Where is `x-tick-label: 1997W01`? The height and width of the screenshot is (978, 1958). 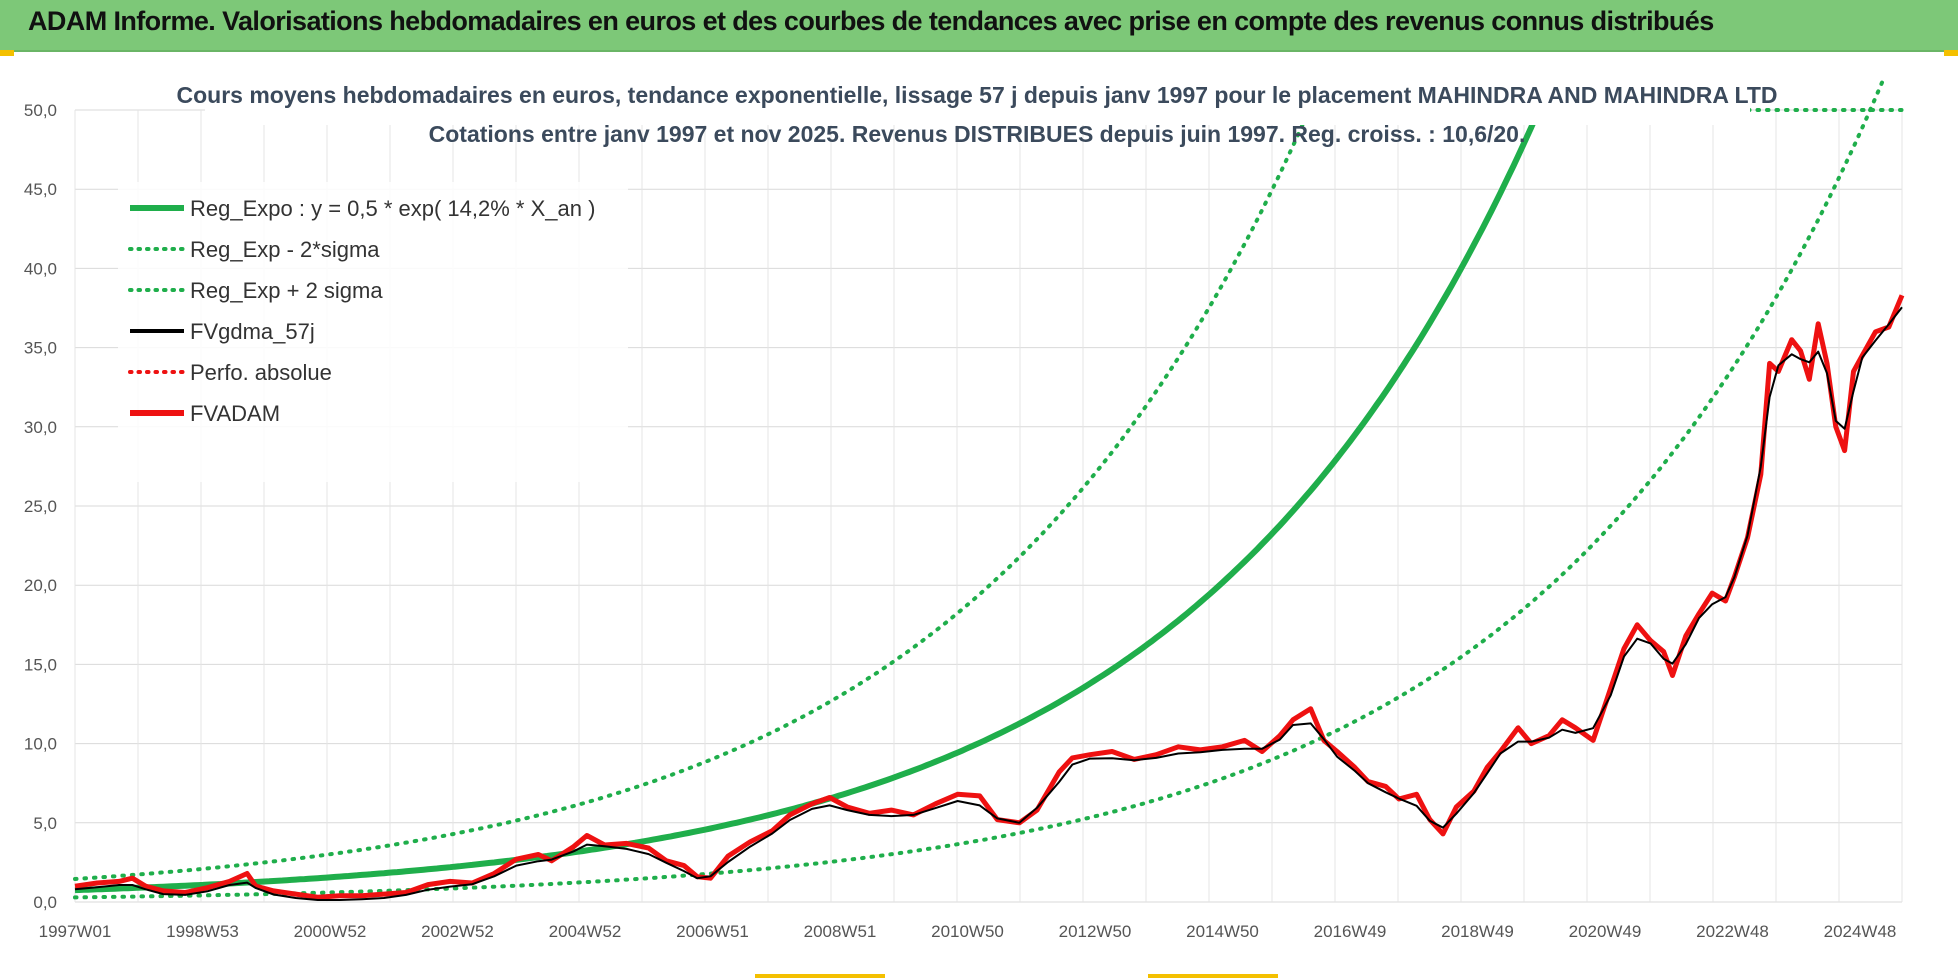
x-tick-label: 1997W01 is located at coordinates (75, 931).